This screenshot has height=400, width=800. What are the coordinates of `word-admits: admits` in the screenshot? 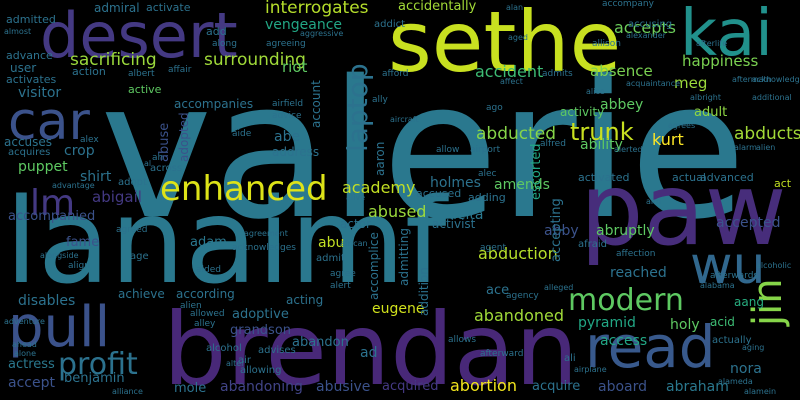 It's located at (557, 74).